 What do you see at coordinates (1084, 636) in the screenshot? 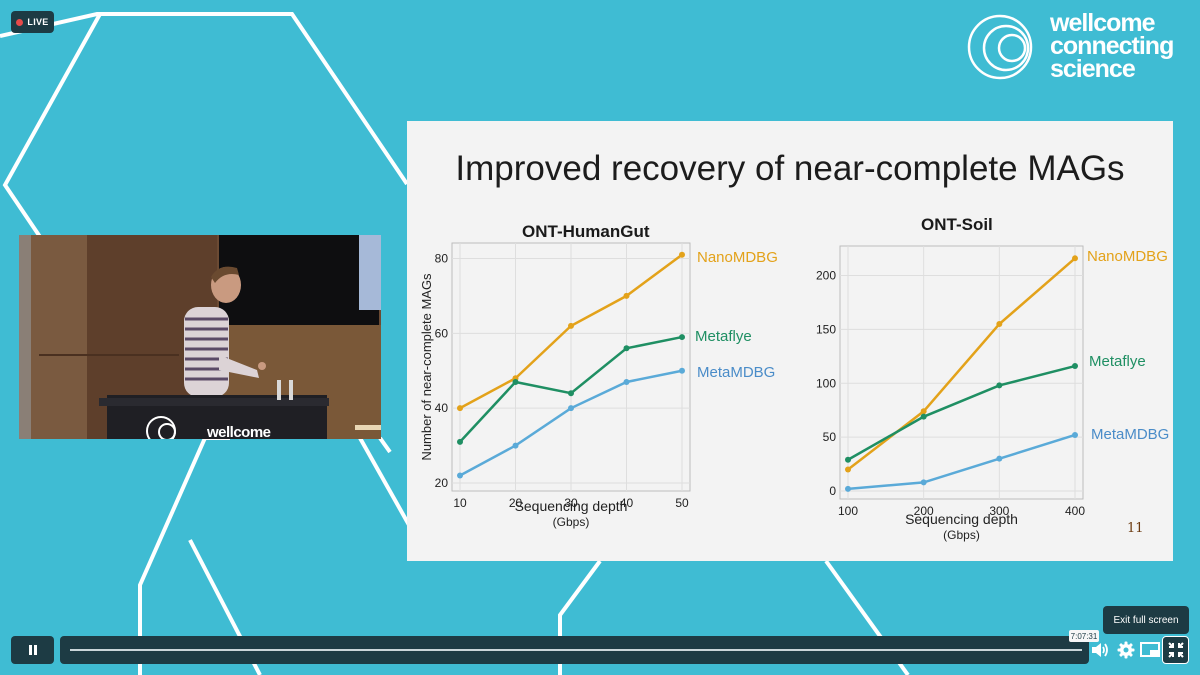
I see `time-tooltip: 7:07:31` at bounding box center [1084, 636].